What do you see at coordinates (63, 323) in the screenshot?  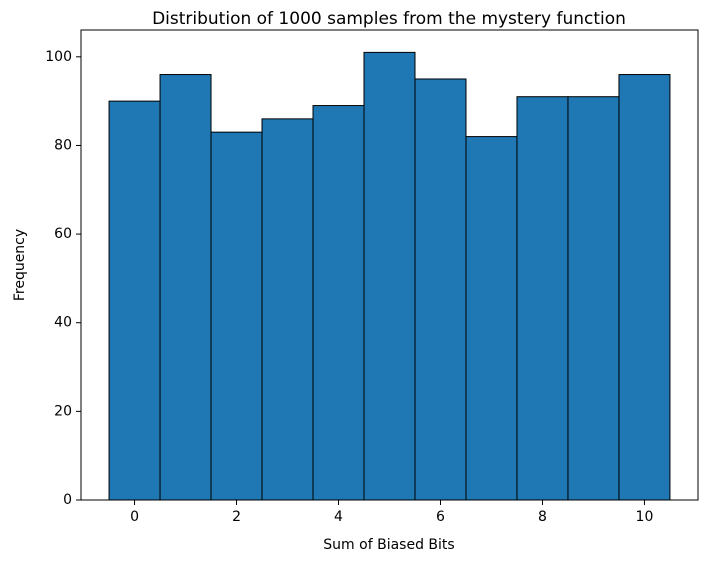 I see `y-tick-label: 40` at bounding box center [63, 323].